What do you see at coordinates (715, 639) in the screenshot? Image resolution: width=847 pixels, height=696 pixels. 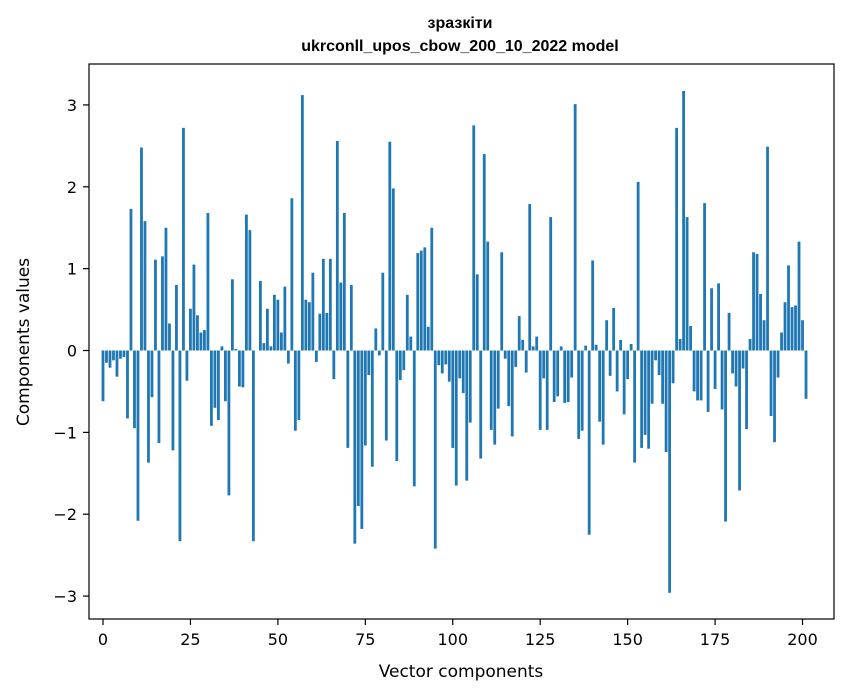 I see `x-tick-label: 175` at bounding box center [715, 639].